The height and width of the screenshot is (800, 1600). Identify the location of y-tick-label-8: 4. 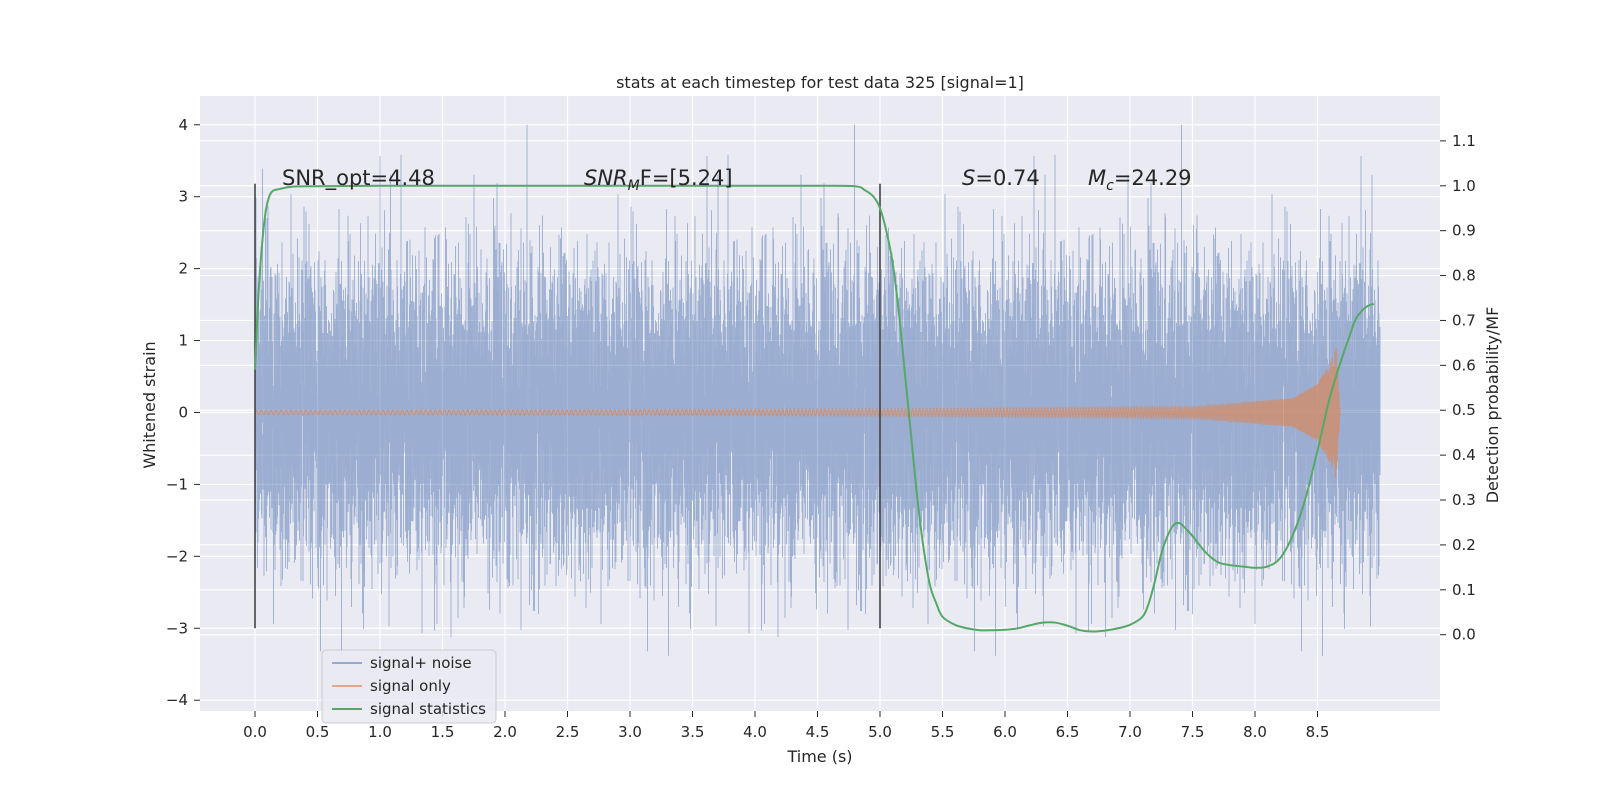
(183, 125).